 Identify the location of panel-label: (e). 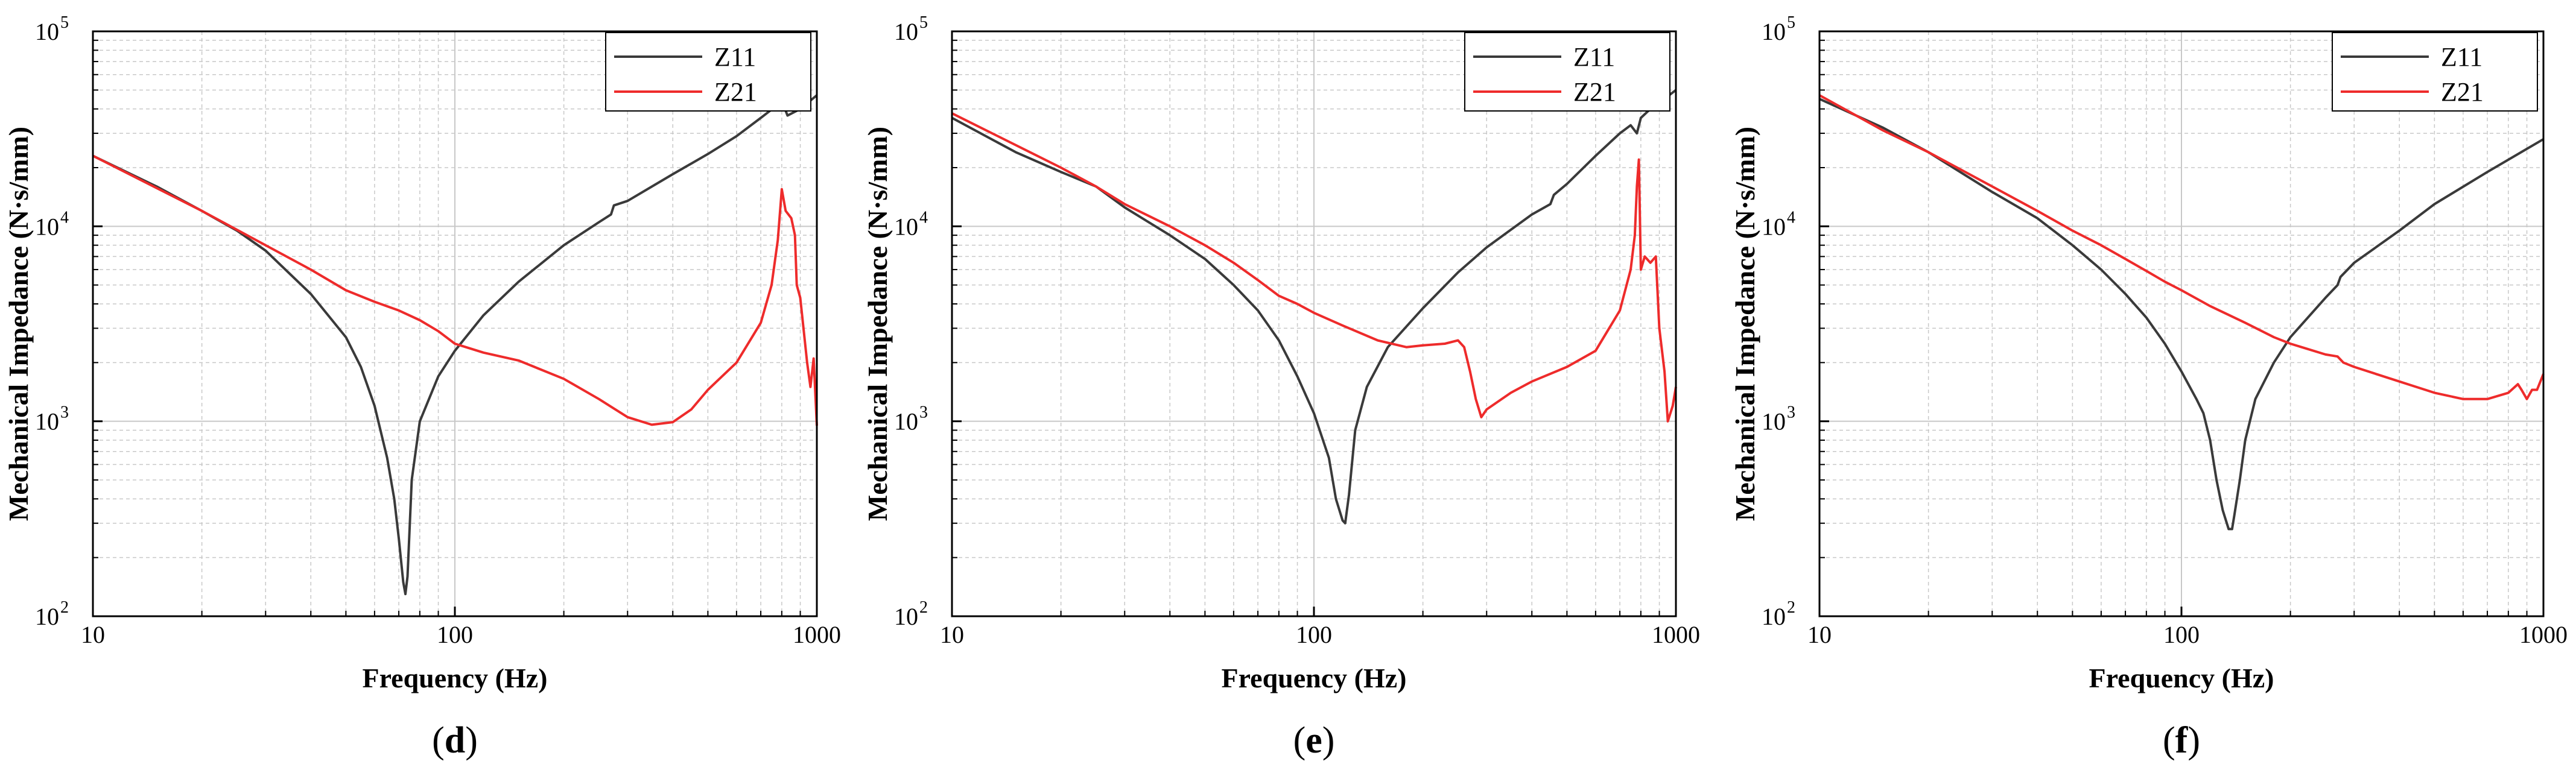
(1314, 740).